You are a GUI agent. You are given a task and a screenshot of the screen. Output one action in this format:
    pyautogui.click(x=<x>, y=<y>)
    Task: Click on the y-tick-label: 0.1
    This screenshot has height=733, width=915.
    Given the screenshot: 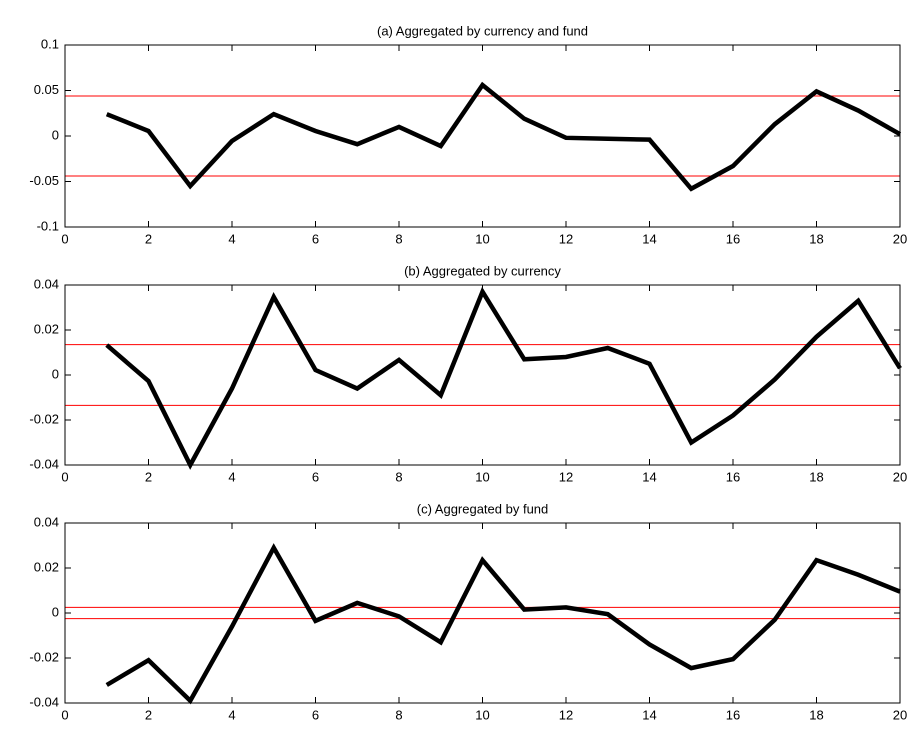 What is the action you would take?
    pyautogui.click(x=50, y=43)
    